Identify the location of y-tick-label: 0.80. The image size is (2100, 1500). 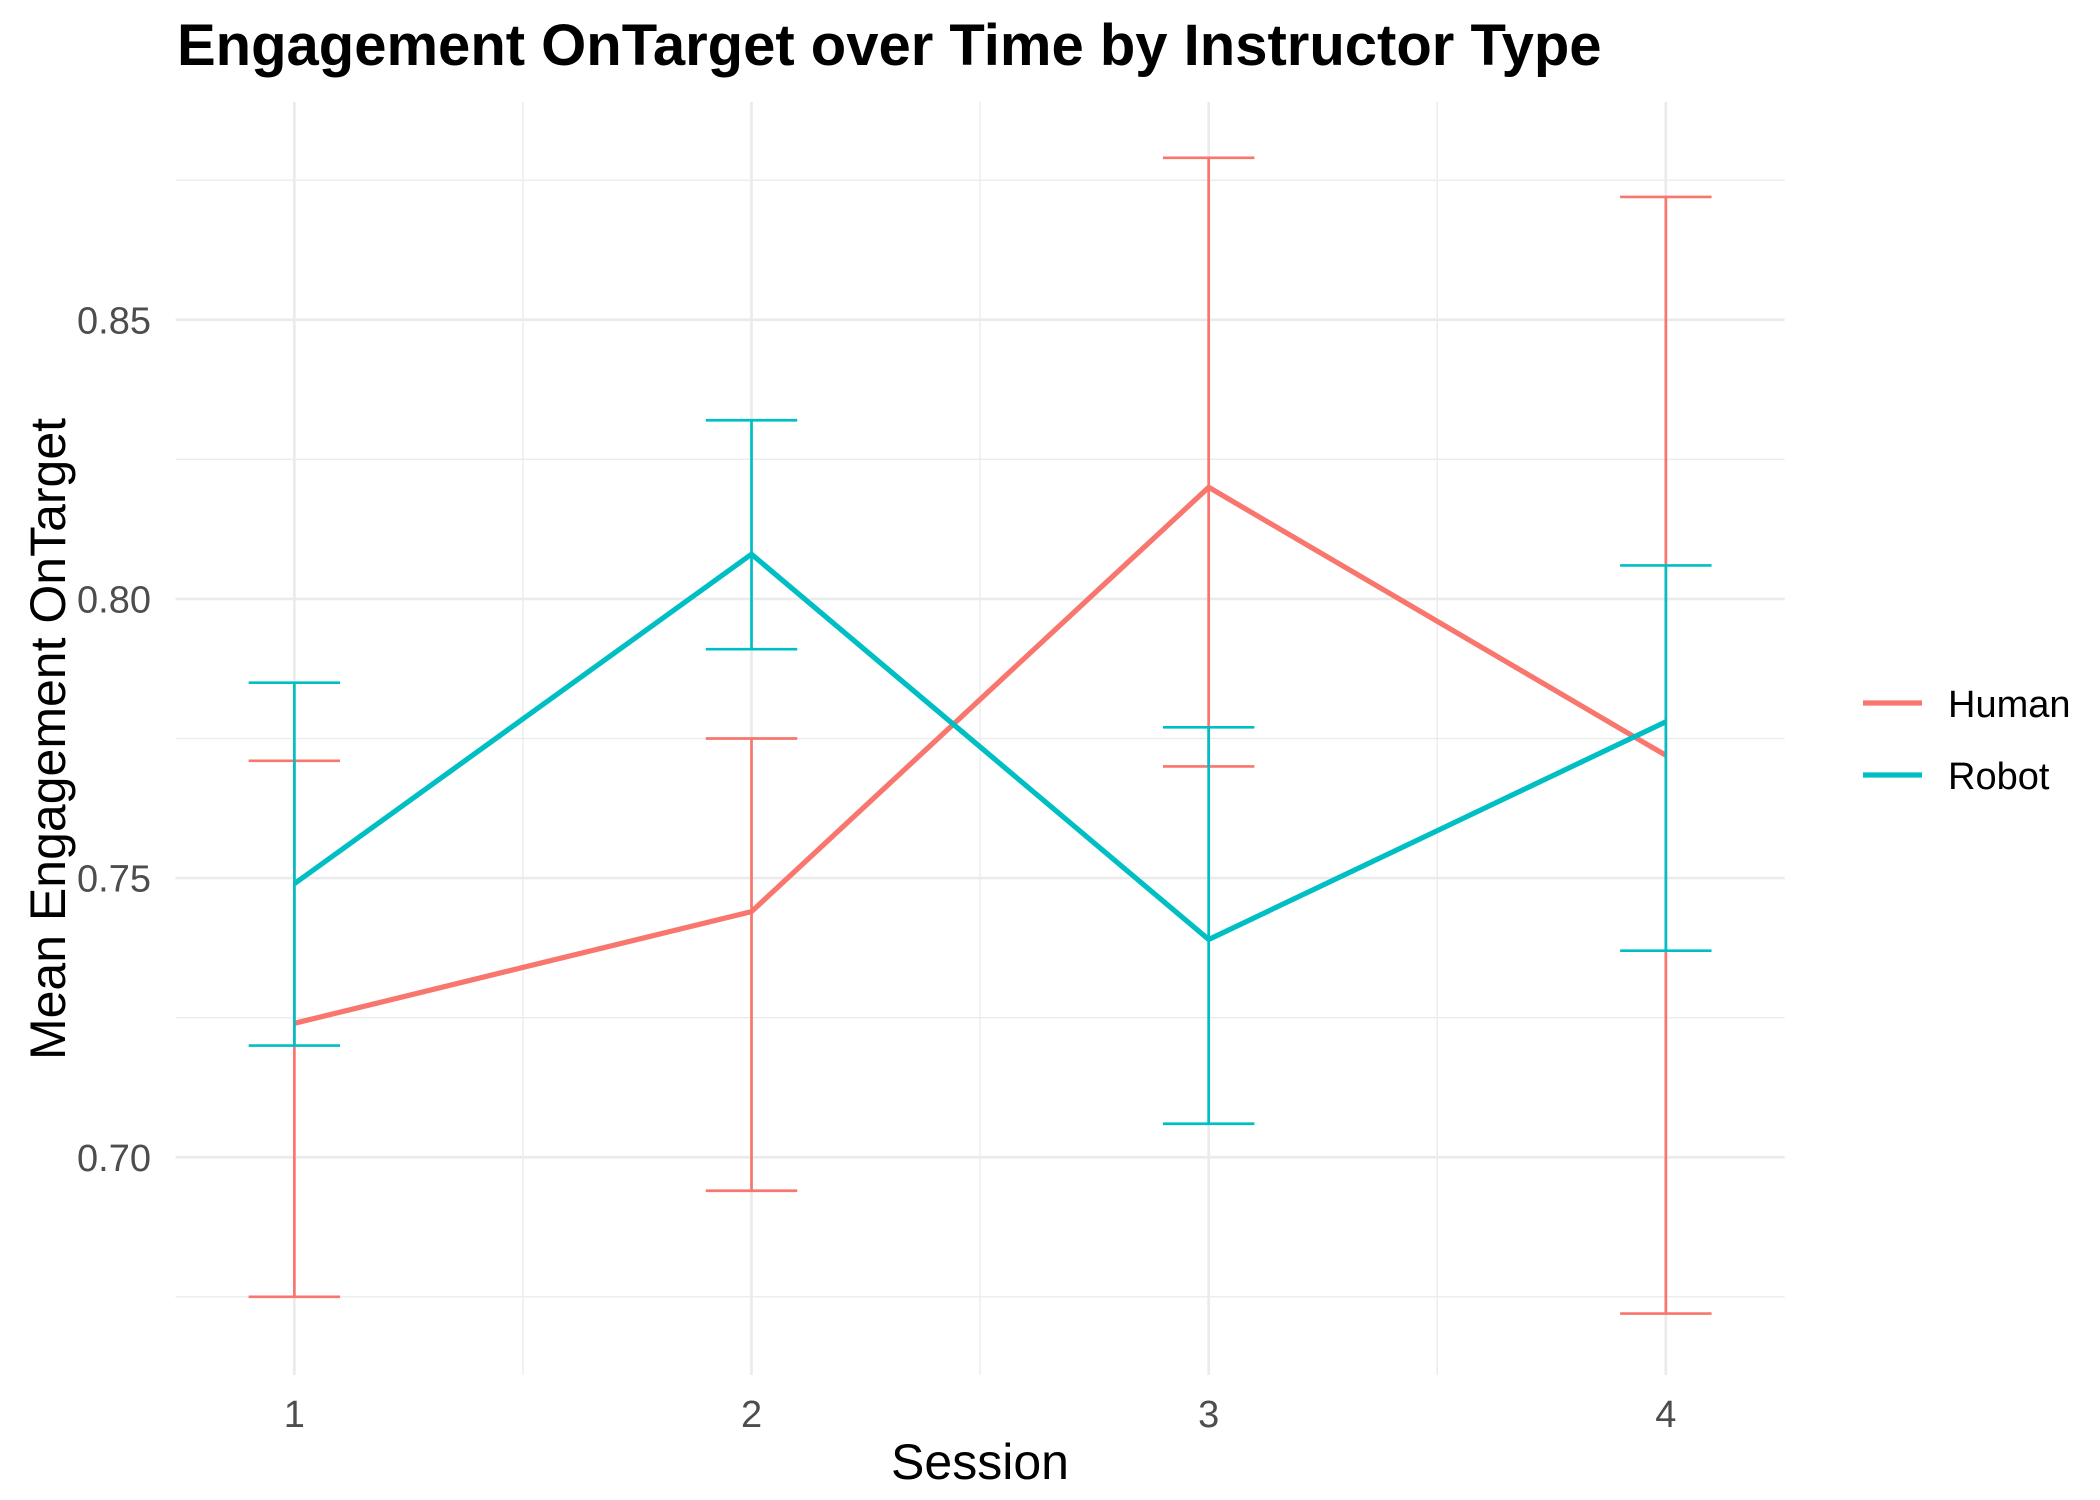
(114, 600).